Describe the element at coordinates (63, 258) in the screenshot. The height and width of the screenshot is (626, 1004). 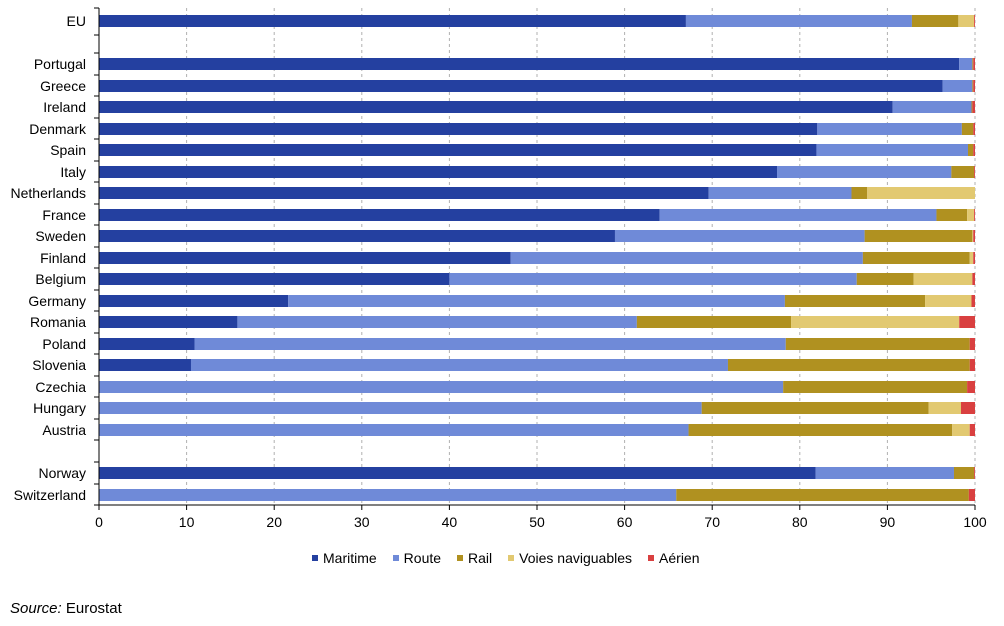
I see `category-label: Finland` at that location.